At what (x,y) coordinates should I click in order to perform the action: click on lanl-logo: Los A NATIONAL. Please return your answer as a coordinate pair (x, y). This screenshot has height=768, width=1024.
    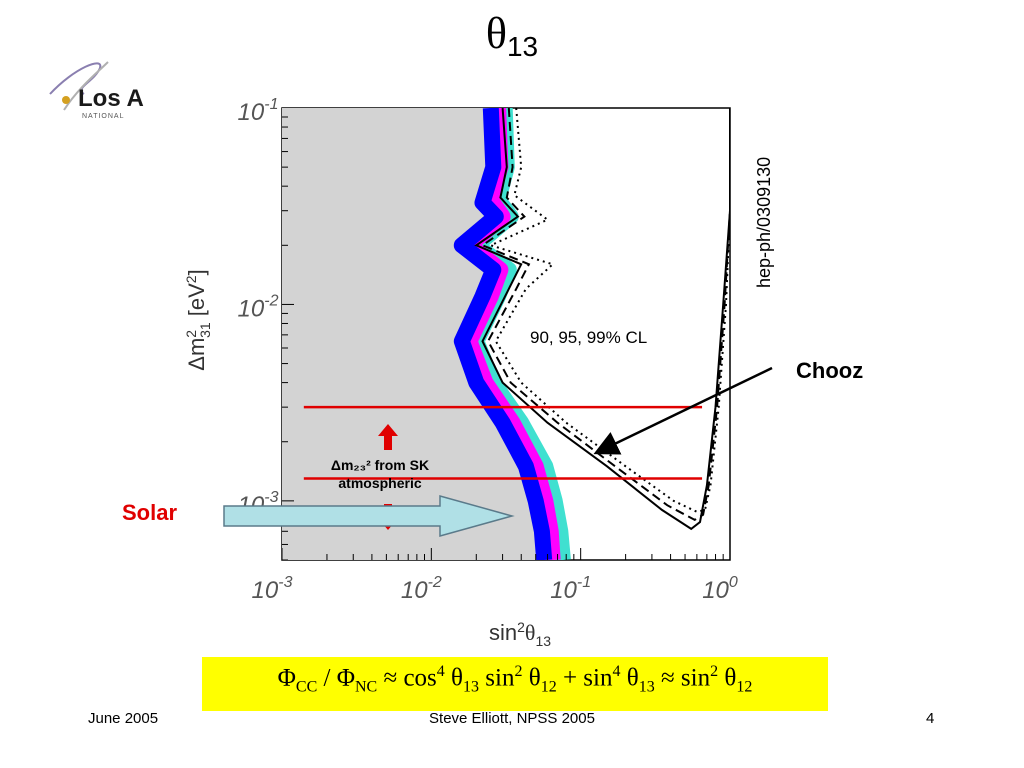
    Looking at the image, I should click on (96, 90).